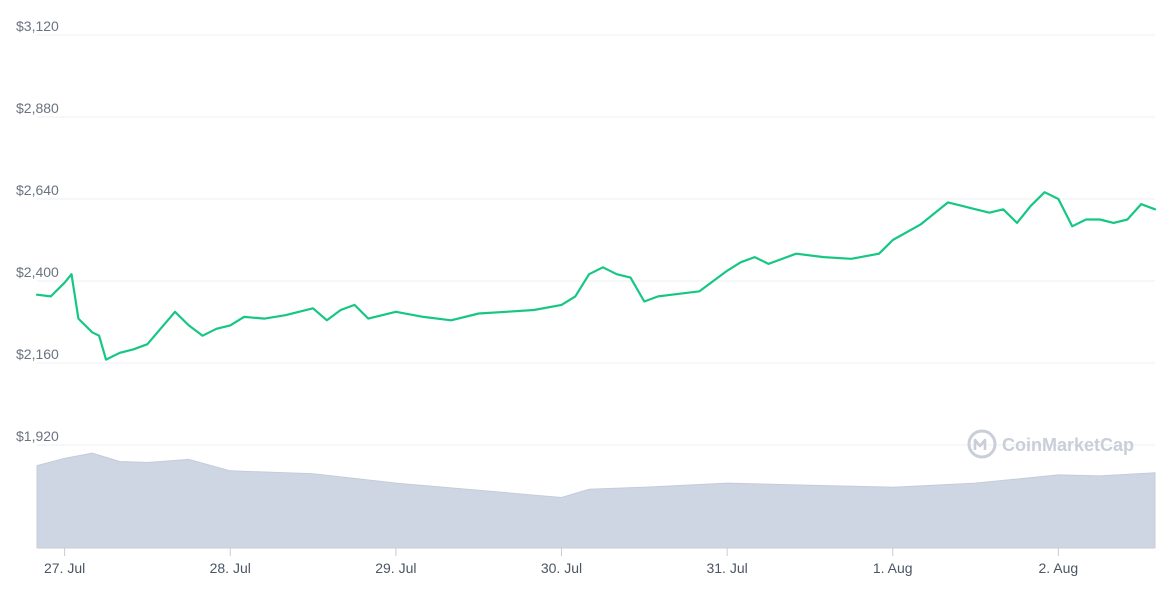 The width and height of the screenshot is (1173, 599). I want to click on x-tick-label: 27. Jul, so click(64, 568).